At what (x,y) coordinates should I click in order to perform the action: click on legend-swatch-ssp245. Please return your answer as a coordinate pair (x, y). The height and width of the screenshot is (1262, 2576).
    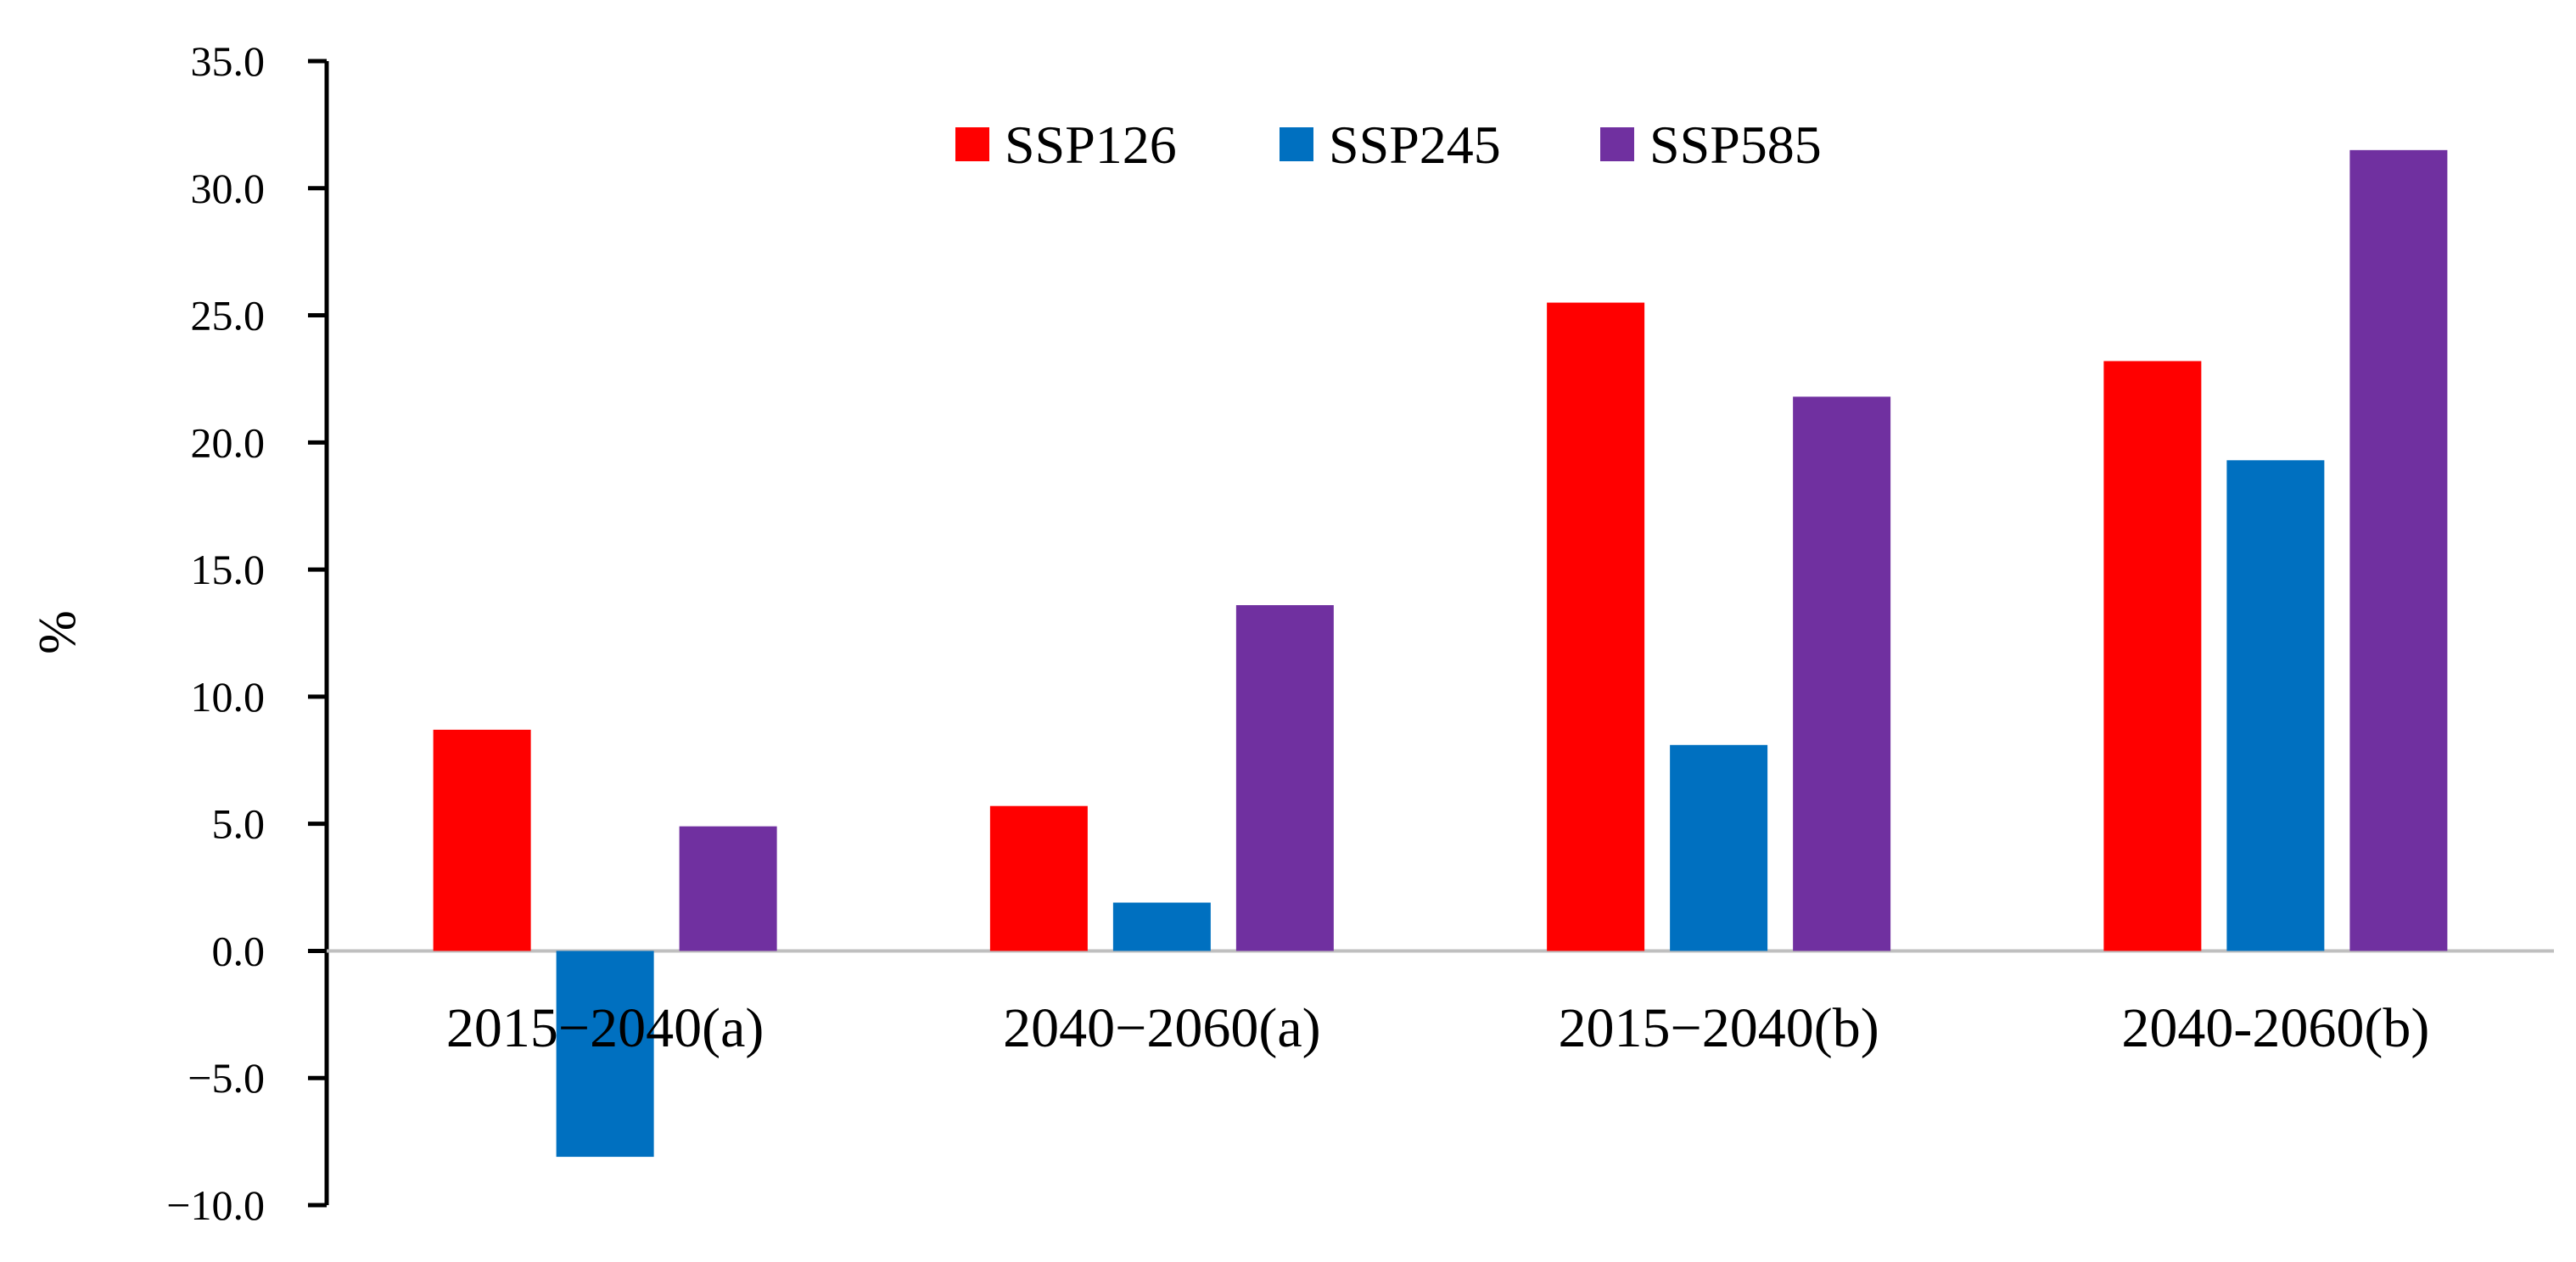
    Looking at the image, I should click on (1296, 144).